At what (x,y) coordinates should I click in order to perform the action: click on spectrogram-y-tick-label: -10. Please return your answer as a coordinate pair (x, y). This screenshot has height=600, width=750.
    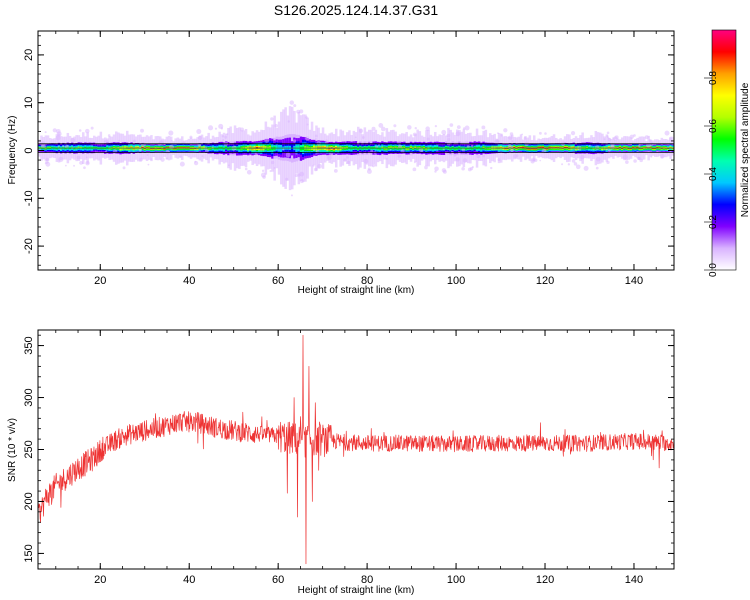
    Looking at the image, I should click on (29, 198).